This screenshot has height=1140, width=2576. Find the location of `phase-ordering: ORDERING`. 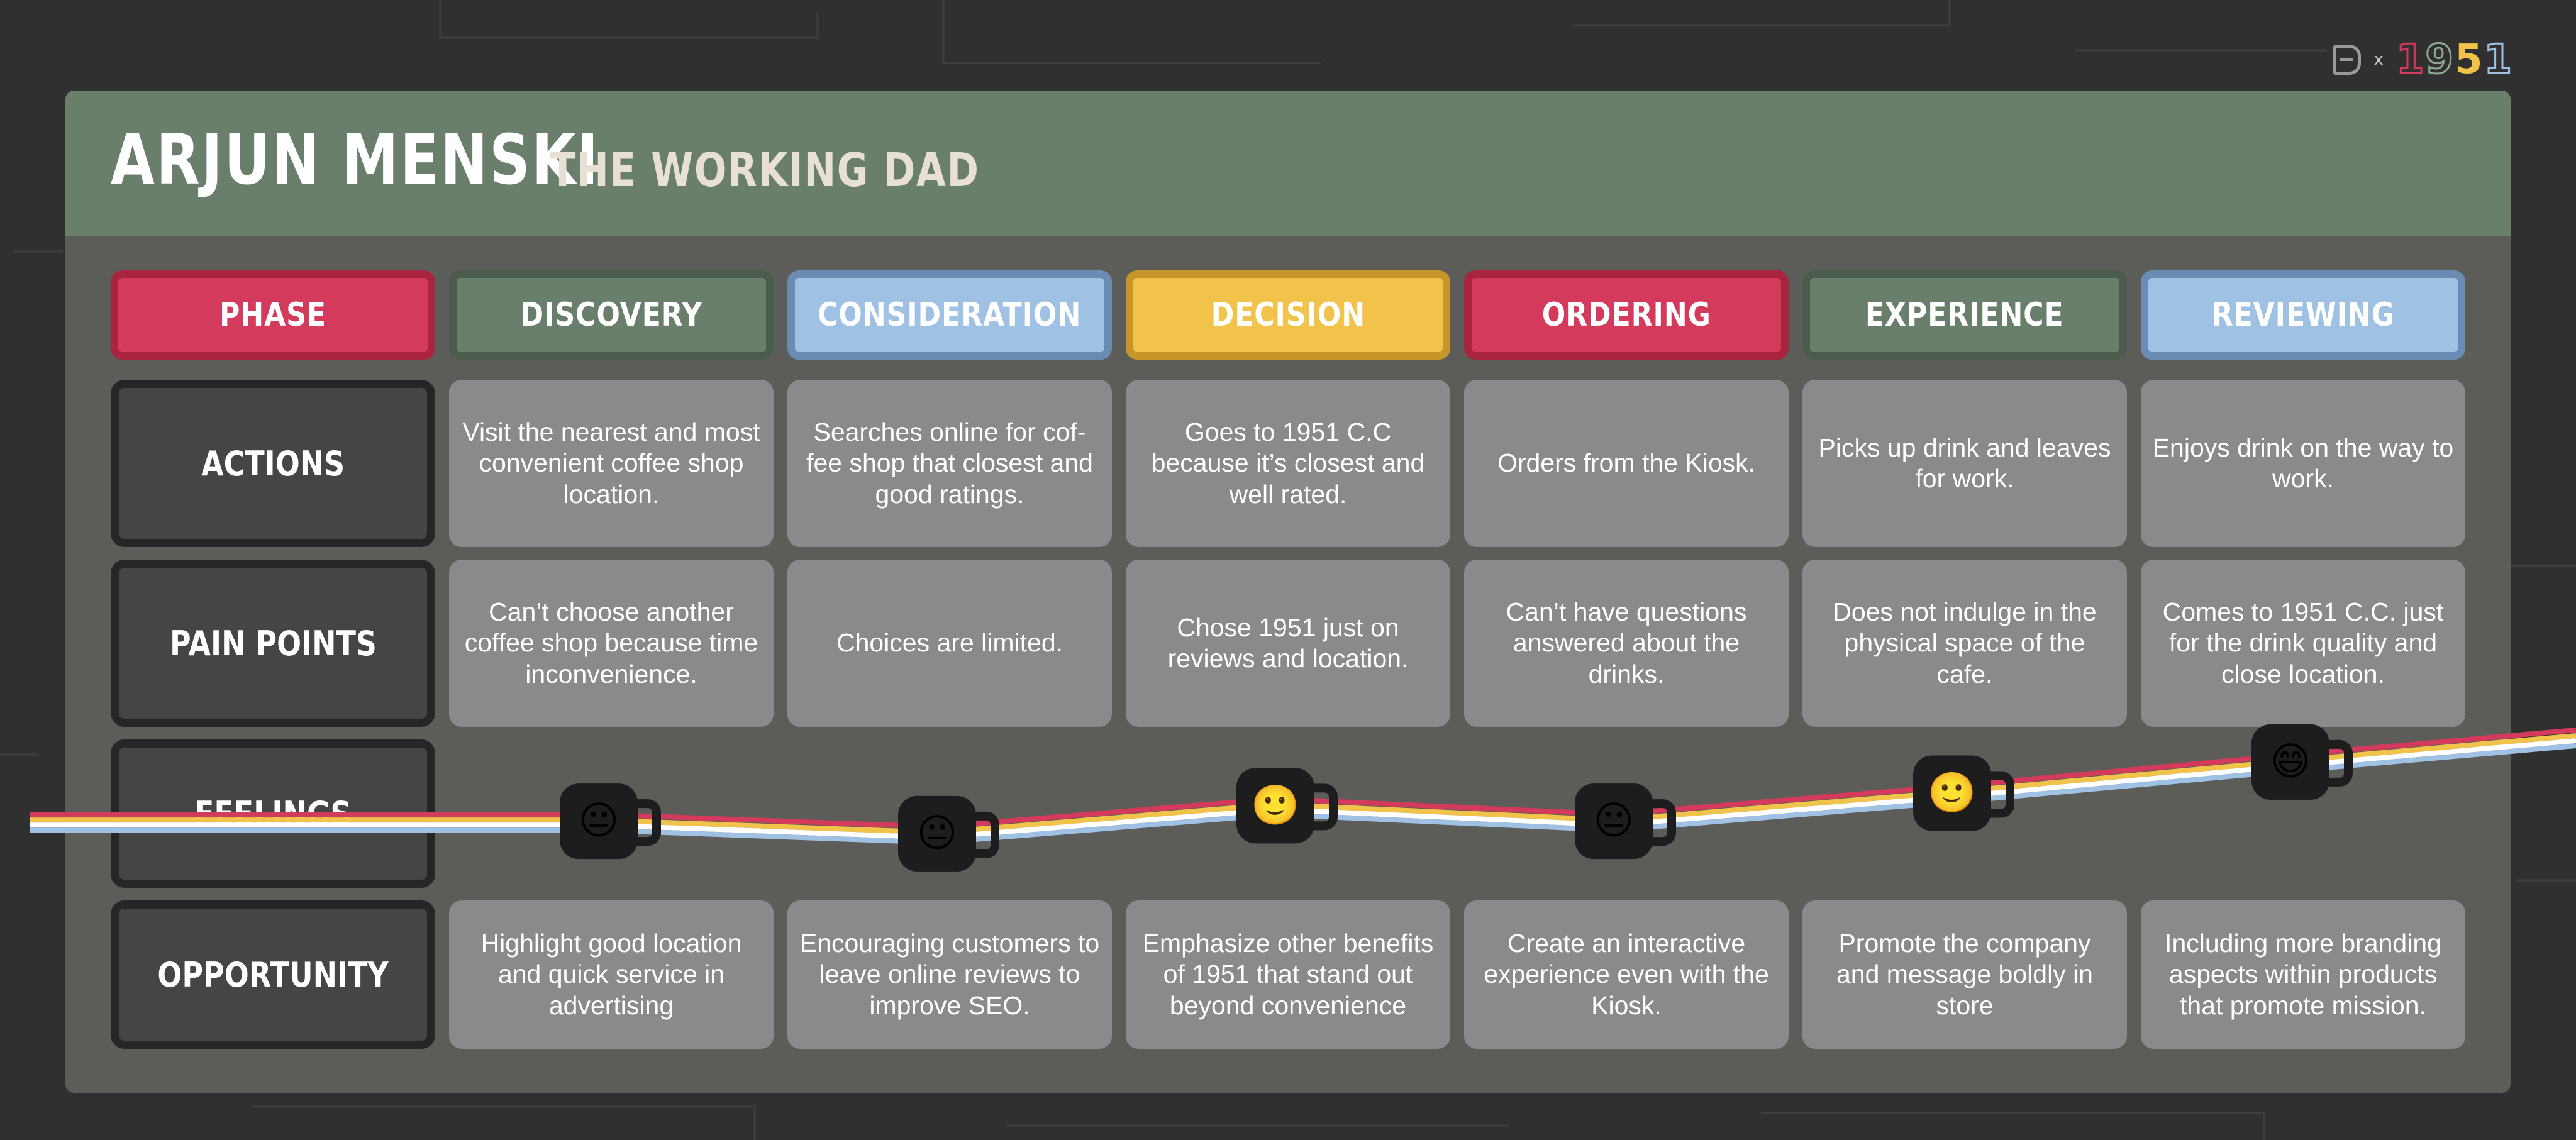

phase-ordering: ORDERING is located at coordinates (1626, 315).